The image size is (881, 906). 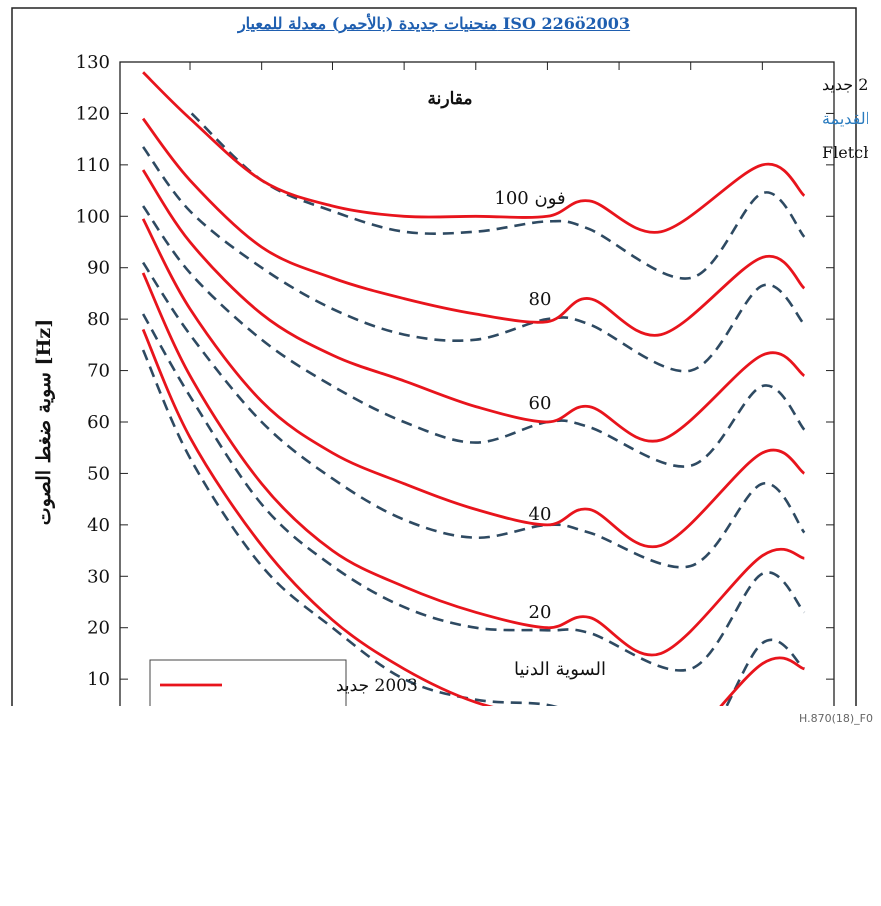 I want to click on curve-label: 60, so click(x=540, y=403).